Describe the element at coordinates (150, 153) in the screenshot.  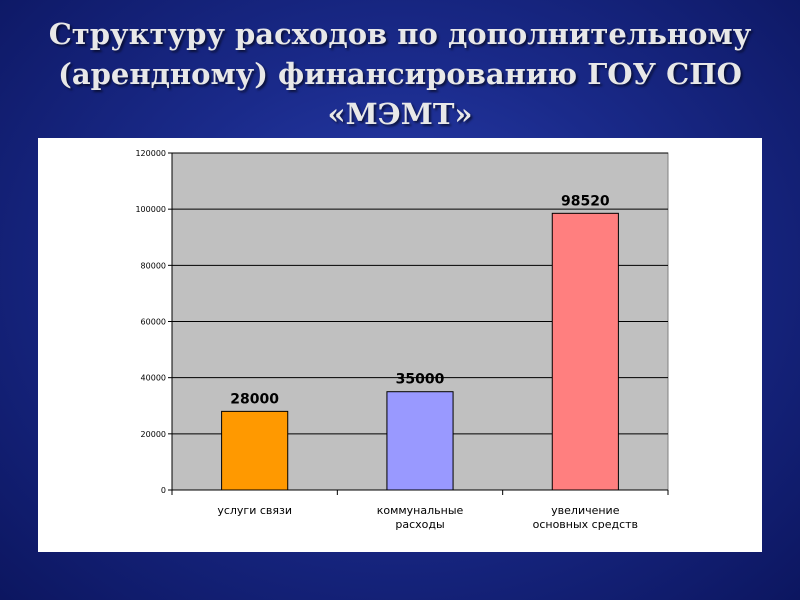
I see `y-tick-label-6: 120000` at that location.